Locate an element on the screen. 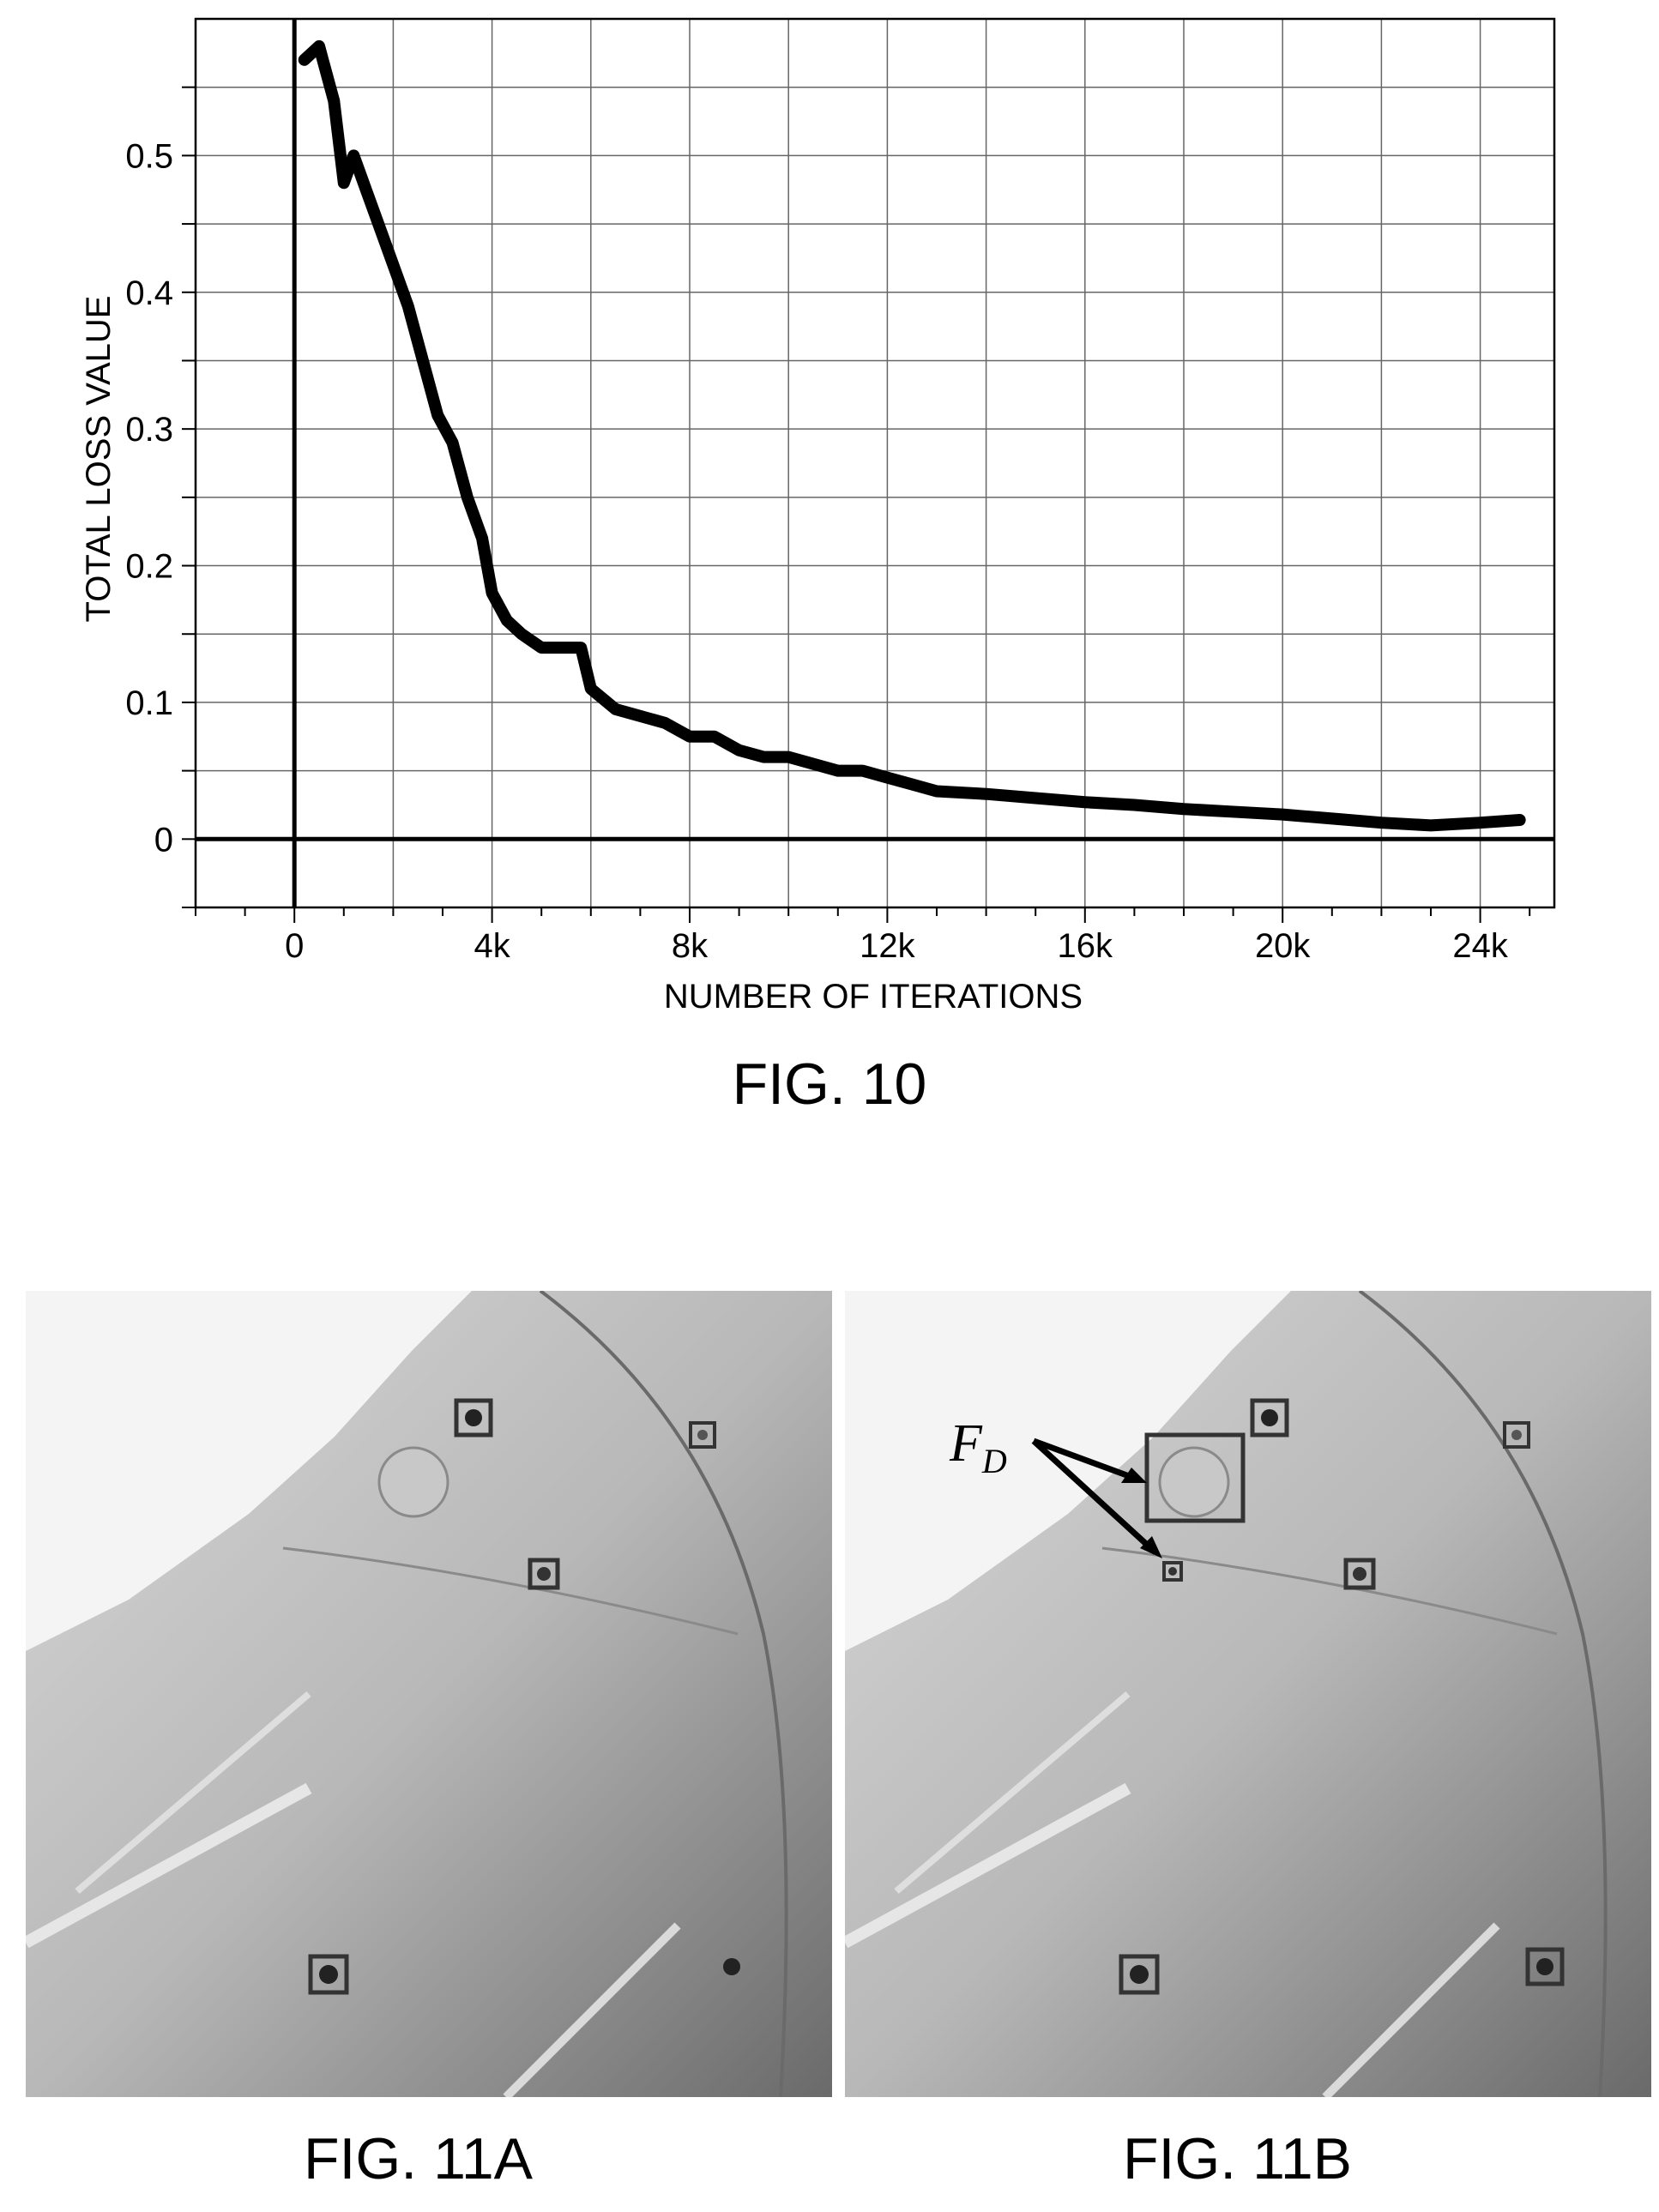 This screenshot has height=2212, width=1659. bubble is located at coordinates (1194, 1482).